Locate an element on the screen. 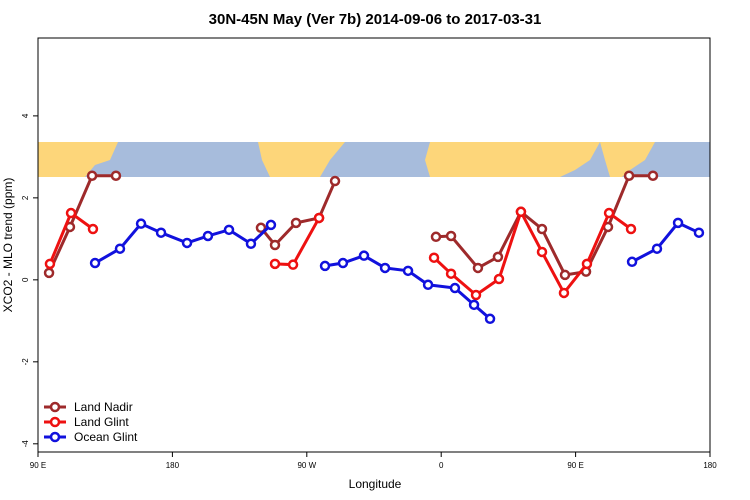  y-tick-label: -4 is located at coordinates (25, 444).